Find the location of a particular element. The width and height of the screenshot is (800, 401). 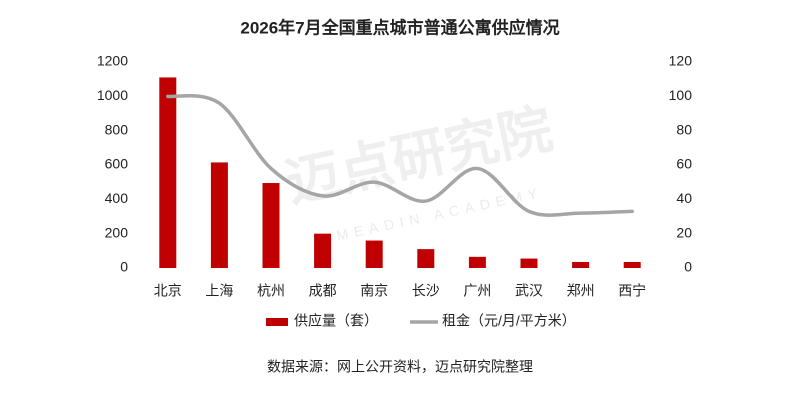

y2-tick-label: 60 is located at coordinates (684, 164).